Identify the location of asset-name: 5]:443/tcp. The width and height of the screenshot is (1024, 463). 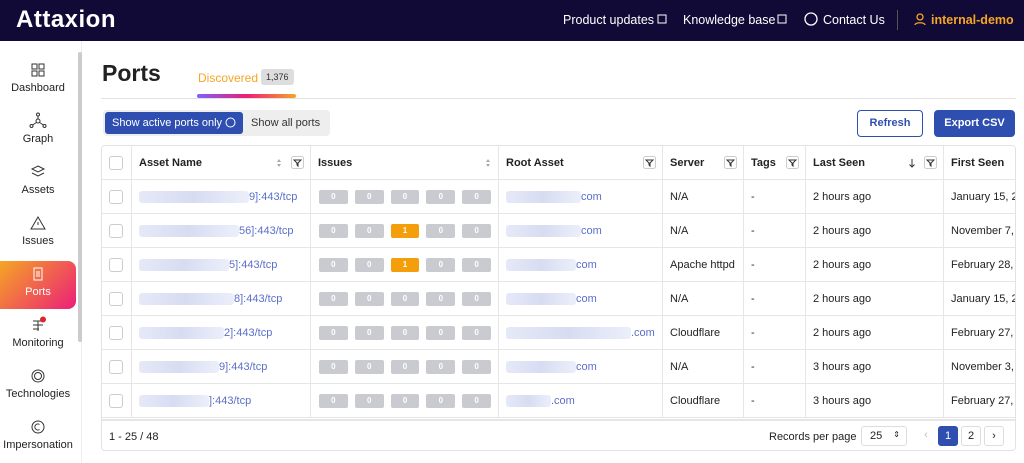
(253, 264).